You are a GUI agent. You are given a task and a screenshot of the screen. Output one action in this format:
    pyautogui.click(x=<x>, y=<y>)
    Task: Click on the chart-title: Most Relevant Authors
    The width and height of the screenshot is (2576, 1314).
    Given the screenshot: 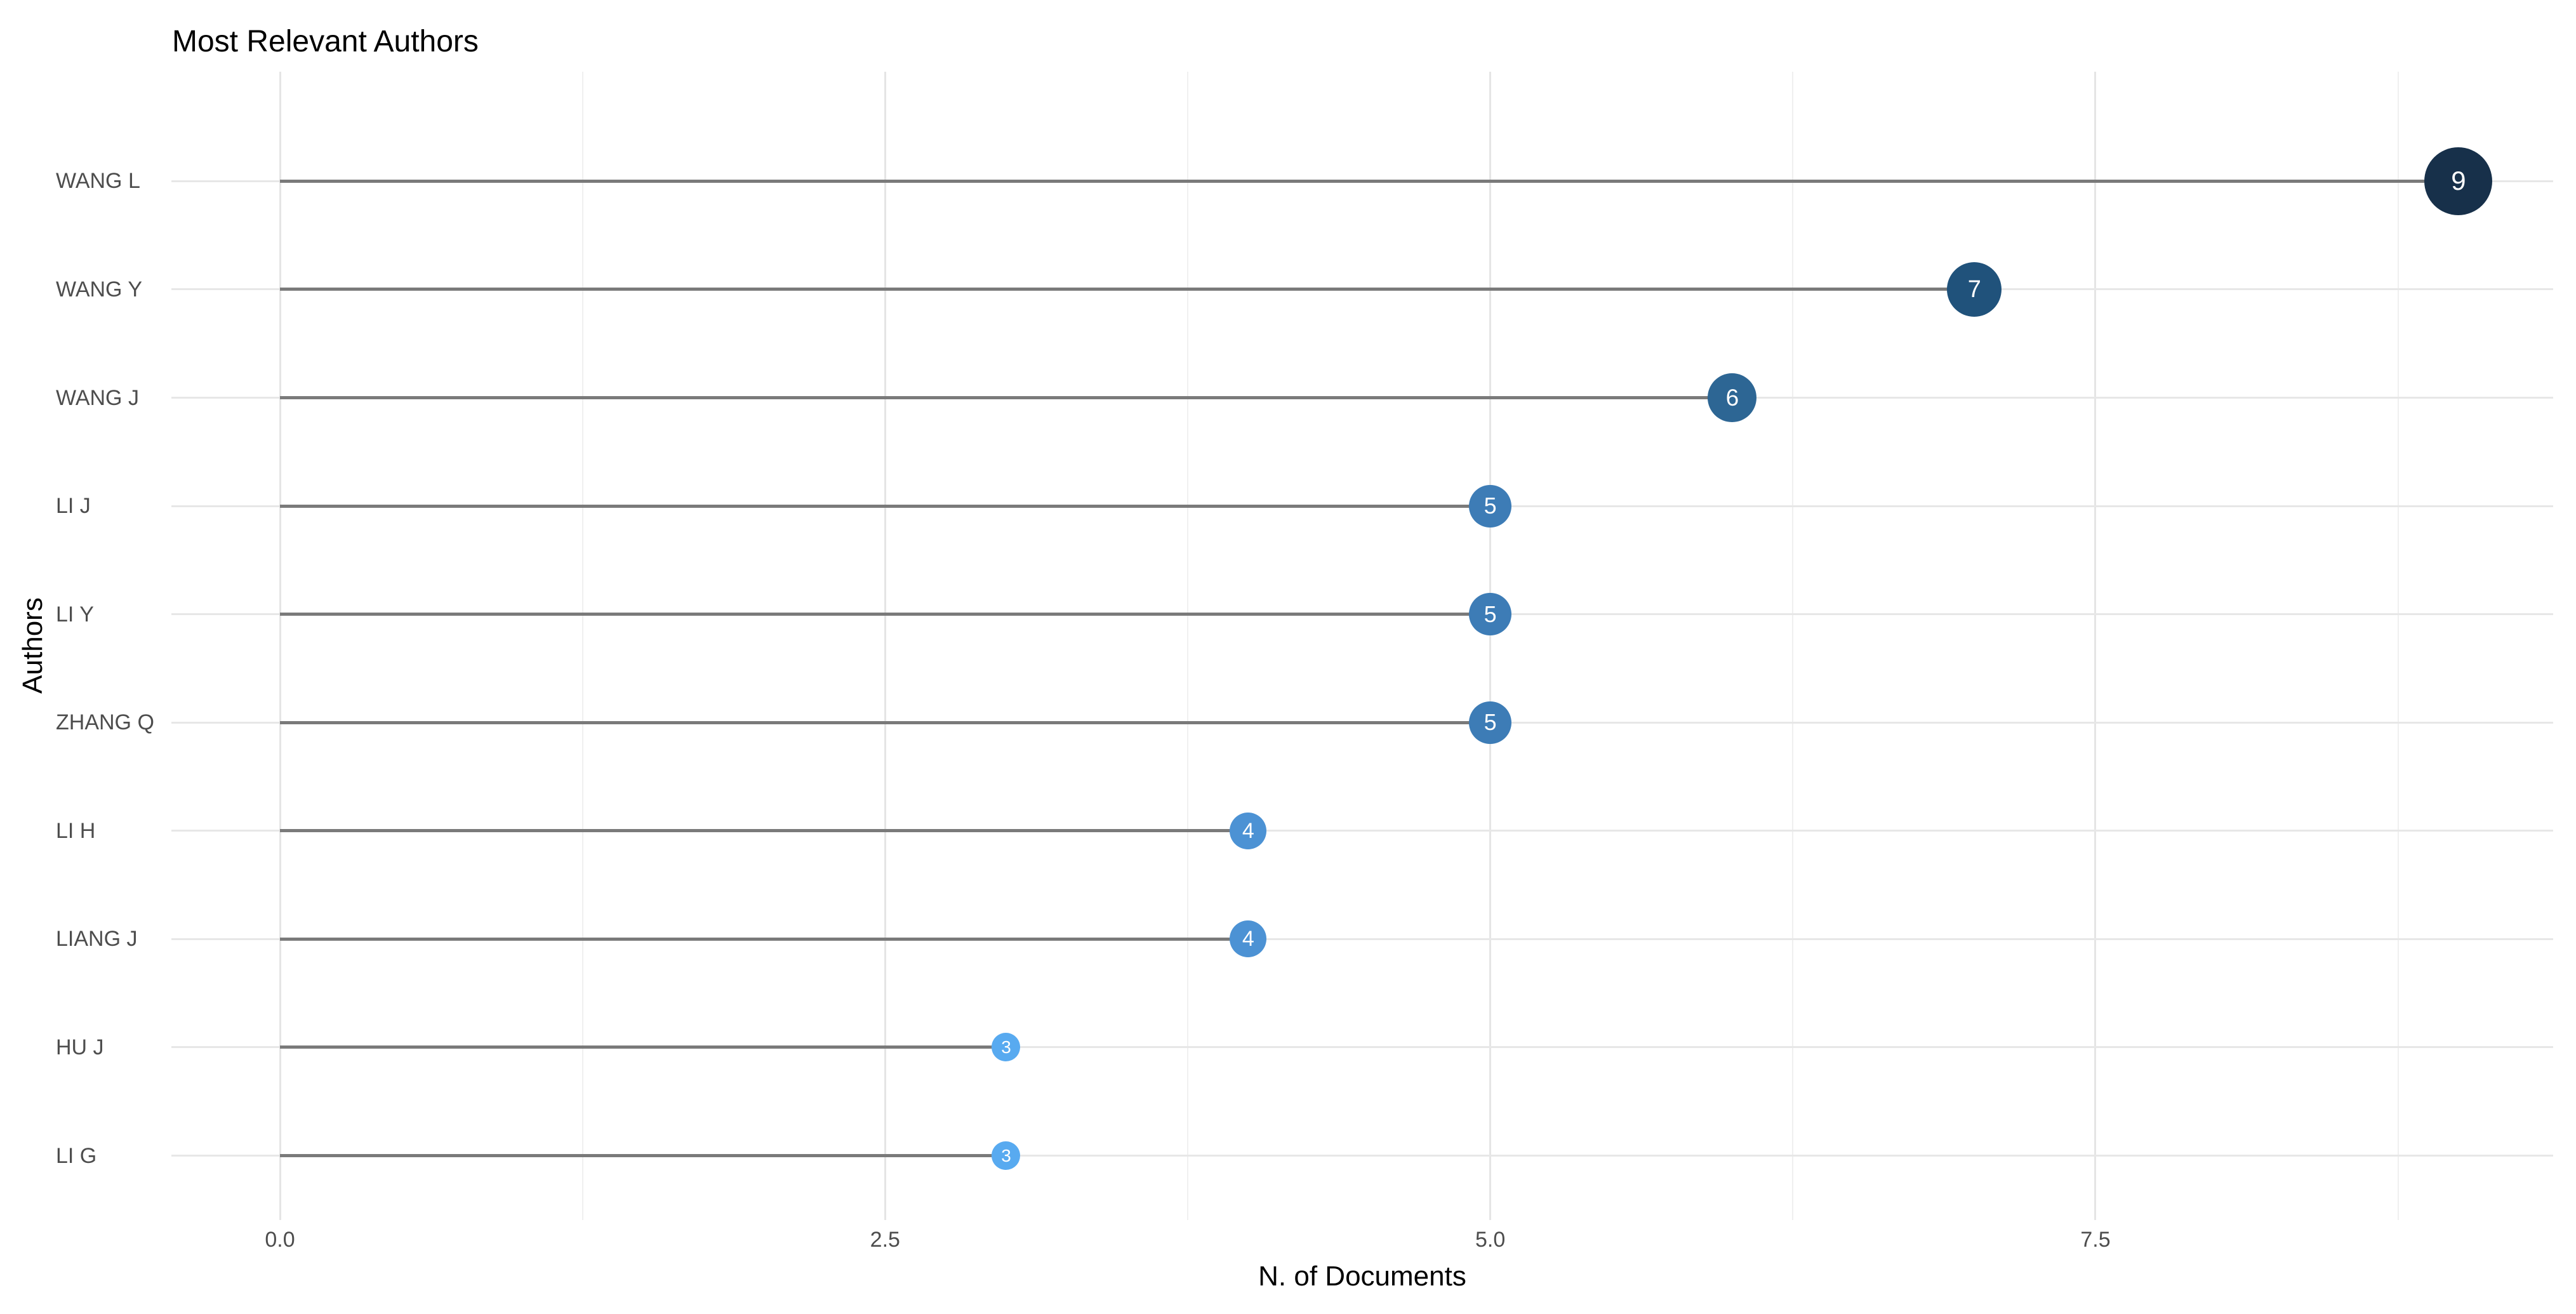 What is the action you would take?
    pyautogui.click(x=325, y=41)
    